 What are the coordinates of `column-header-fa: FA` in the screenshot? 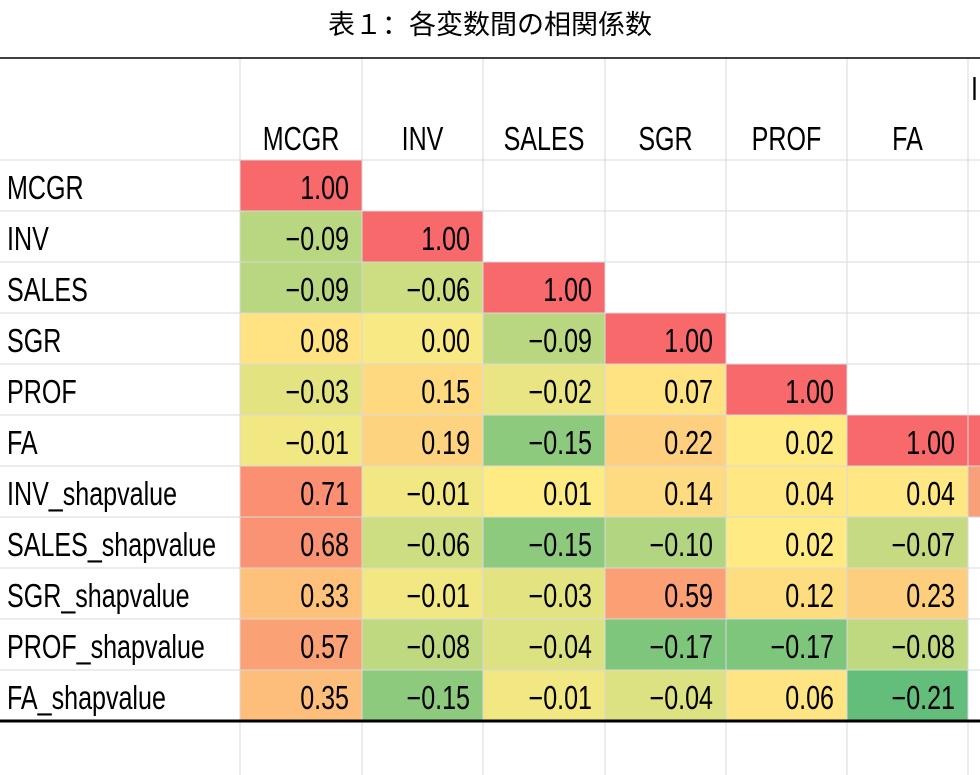 It's located at (907, 139).